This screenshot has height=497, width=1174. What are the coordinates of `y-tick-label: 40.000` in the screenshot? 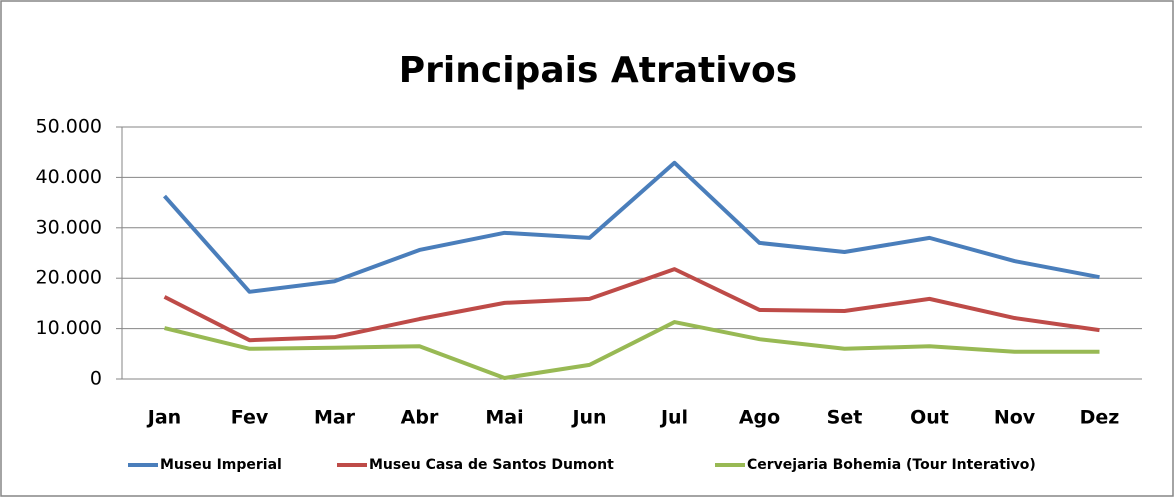 It's located at (69, 177).